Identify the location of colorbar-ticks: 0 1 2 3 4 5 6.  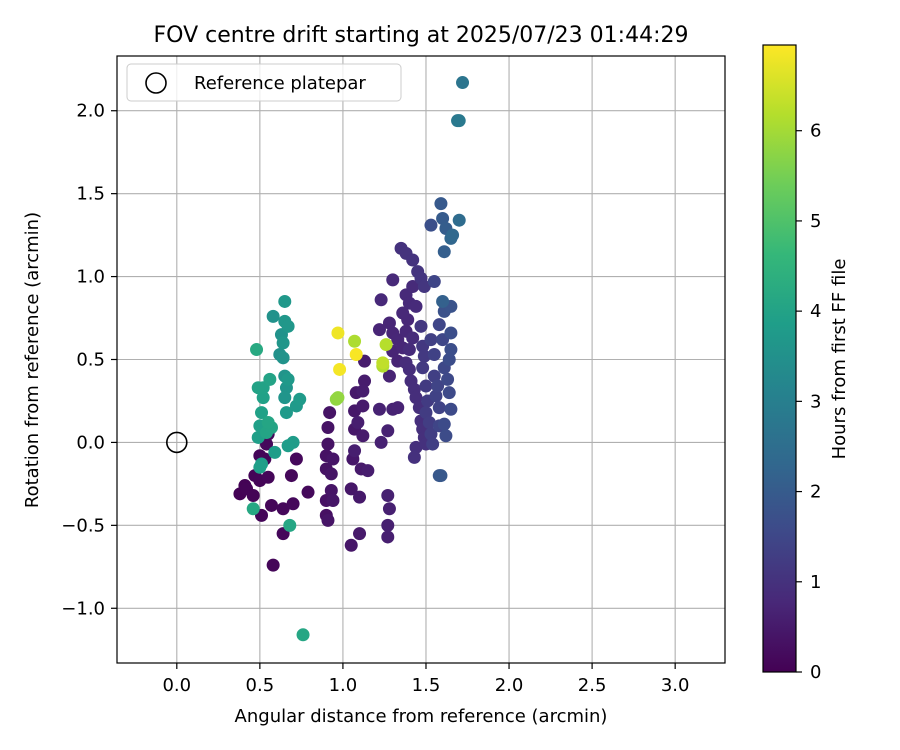
(808, 402).